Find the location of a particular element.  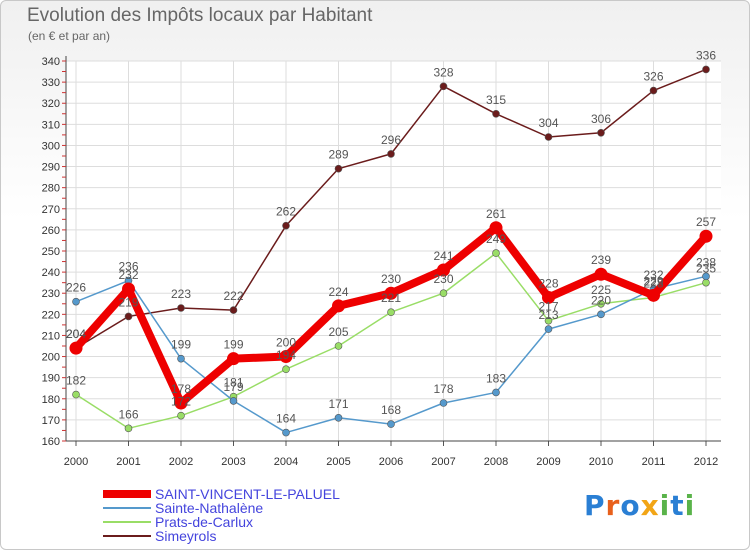

logo-letter: t is located at coordinates (677, 505).